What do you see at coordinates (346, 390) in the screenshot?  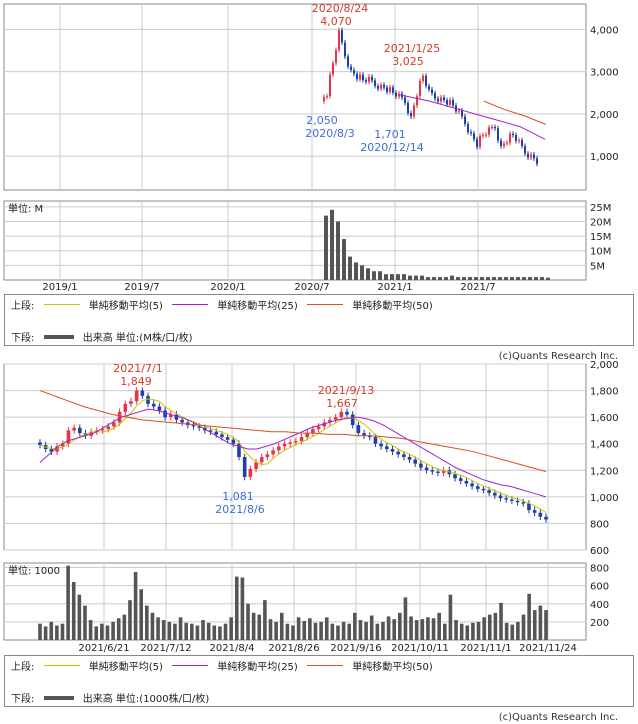 I see `annotation-date: 2021/9/13` at bounding box center [346, 390].